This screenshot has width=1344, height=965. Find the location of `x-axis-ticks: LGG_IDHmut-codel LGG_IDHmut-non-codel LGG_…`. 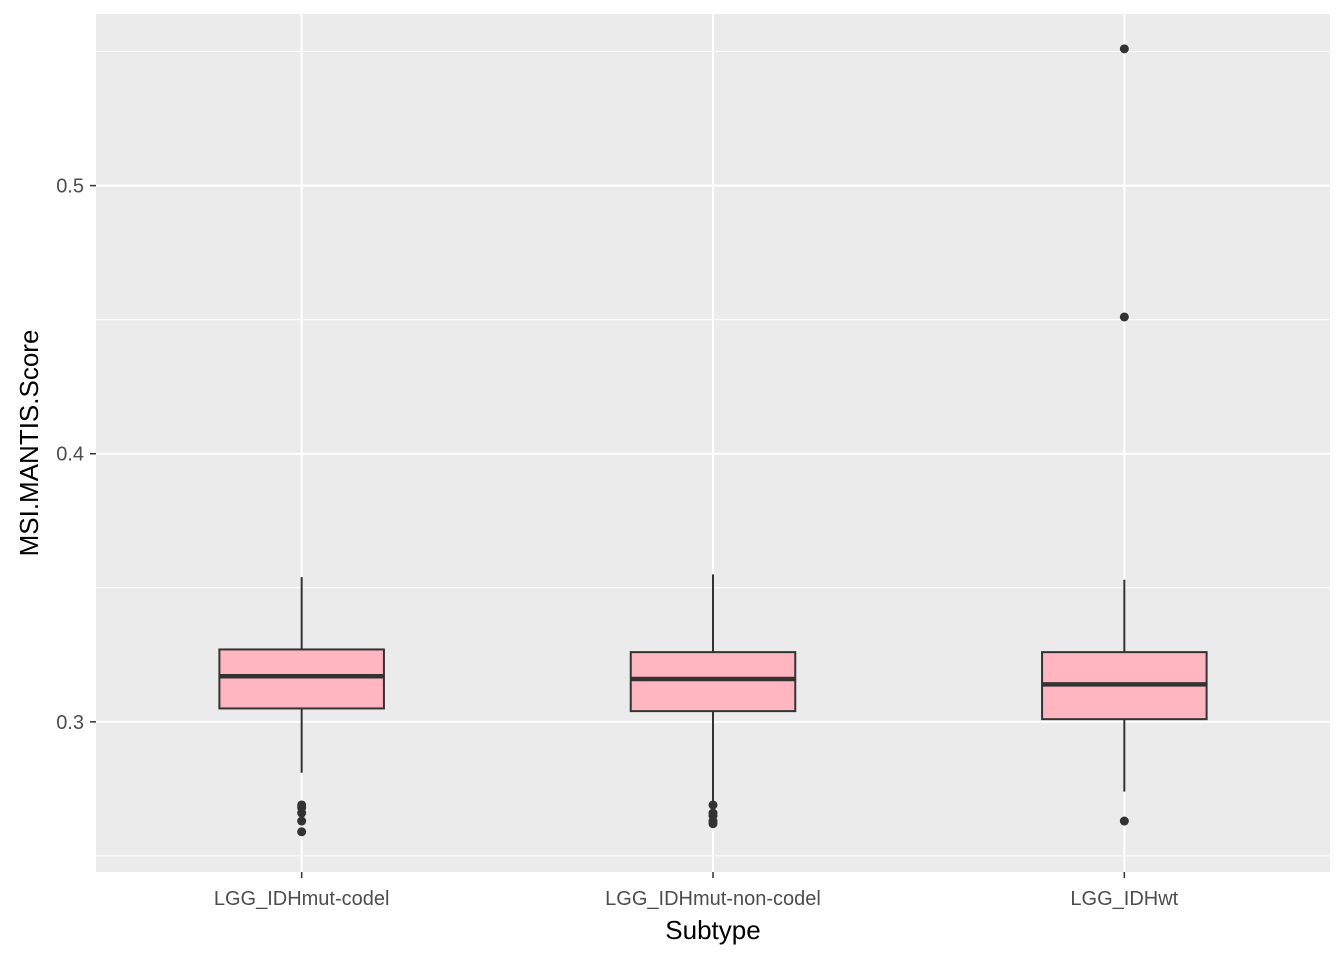

x-axis-ticks: LGG_IDHmut-codel LGG_IDHmut-non-codel LGG_… is located at coordinates (696, 891).